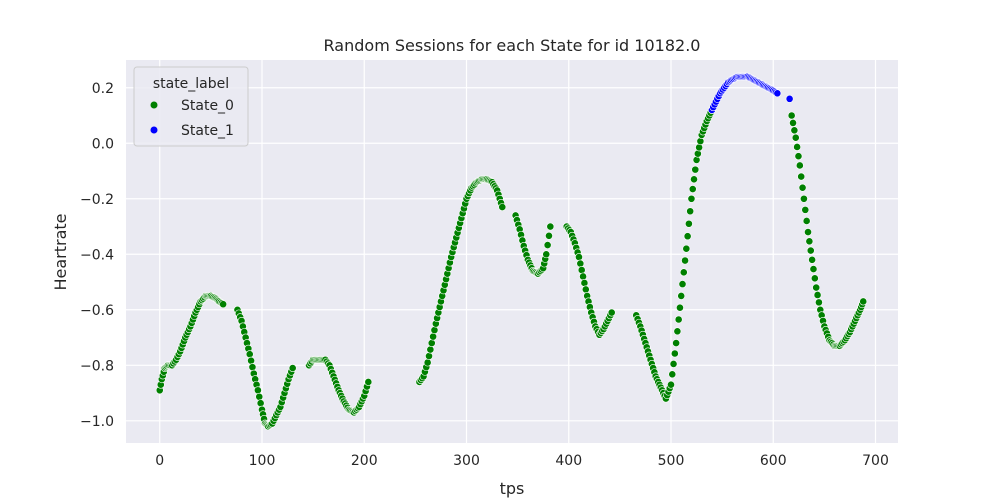 The height and width of the screenshot is (500, 1000). Describe the element at coordinates (671, 461) in the screenshot. I see `x-tick-label: 500` at that location.